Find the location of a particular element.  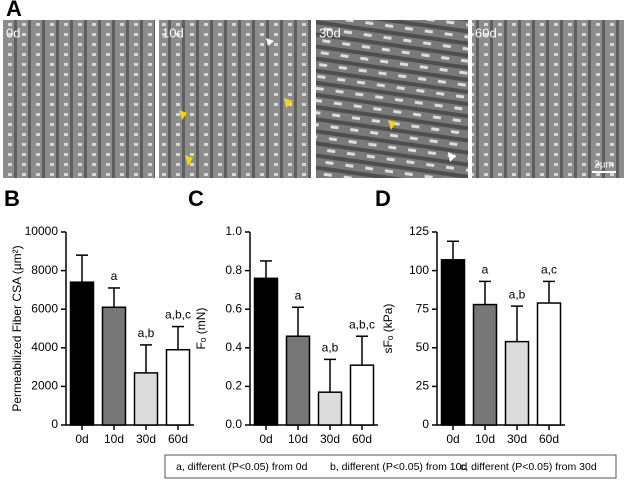

y-tick-label: 6000 is located at coordinates (44, 308).